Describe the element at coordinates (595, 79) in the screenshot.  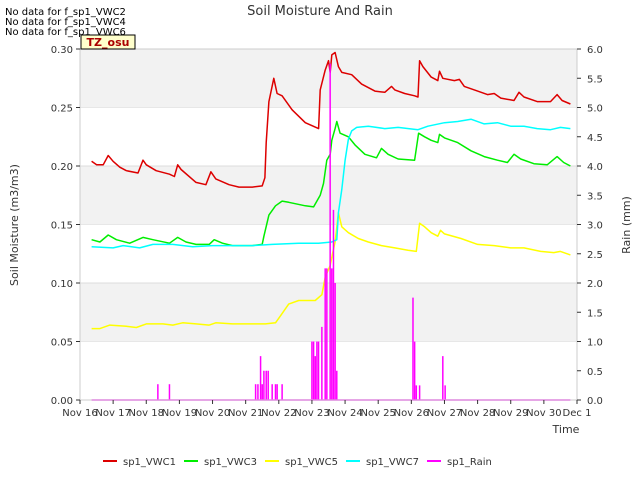
I see `y2-tick-label: 5.5` at that location.